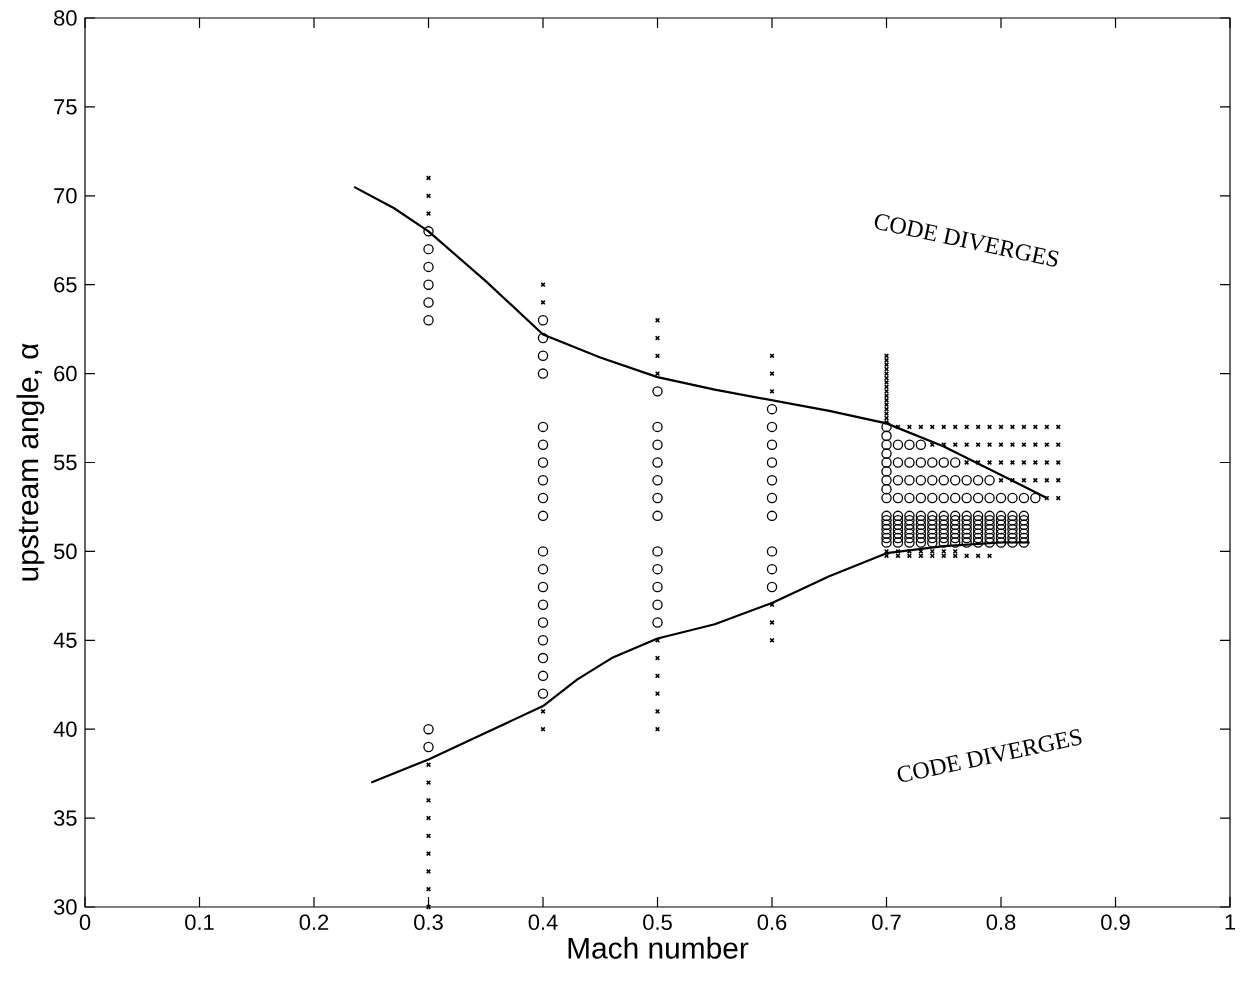 This screenshot has height=981, width=1241. I want to click on y-tick-label: 40, so click(65, 729).